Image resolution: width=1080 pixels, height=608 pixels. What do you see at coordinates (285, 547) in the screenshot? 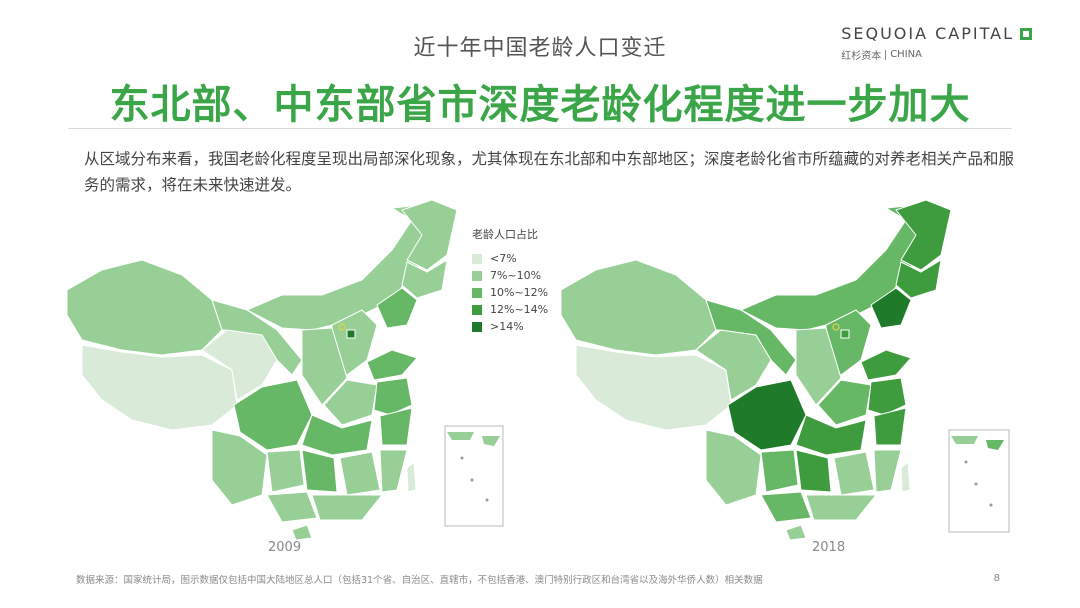
I see `map-year-2009: 2009` at bounding box center [285, 547].